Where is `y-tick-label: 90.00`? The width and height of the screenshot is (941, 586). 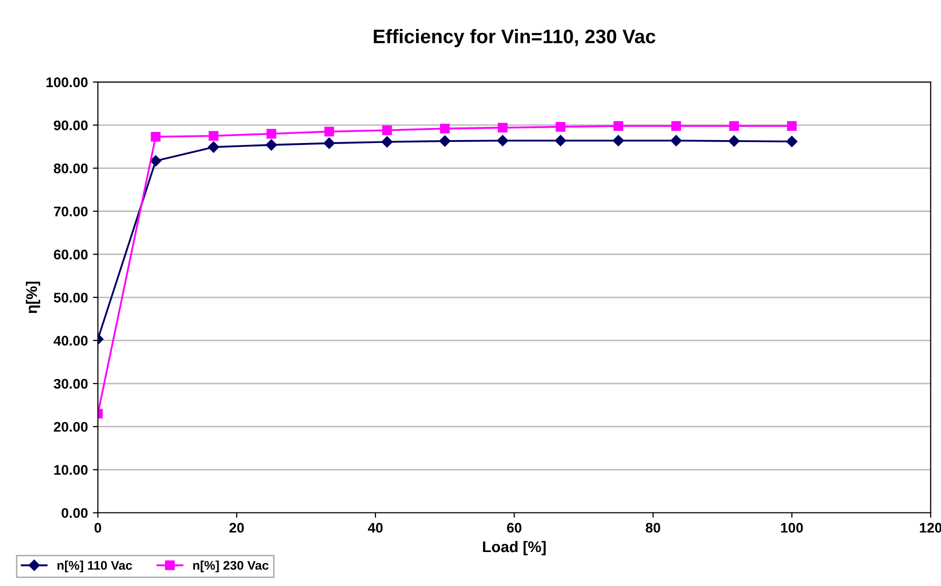
y-tick-label: 90.00 is located at coordinates (71, 125).